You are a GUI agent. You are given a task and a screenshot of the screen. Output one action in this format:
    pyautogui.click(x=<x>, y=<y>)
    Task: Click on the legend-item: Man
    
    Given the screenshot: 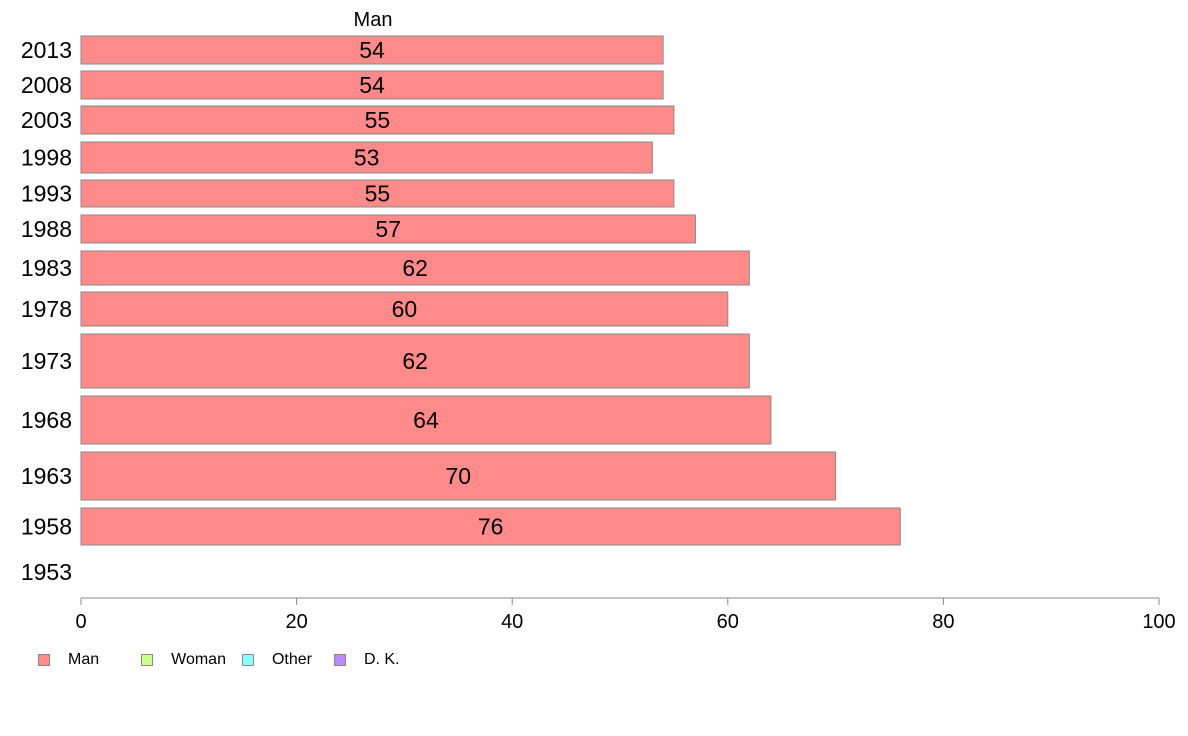 What is the action you would take?
    pyautogui.click(x=68, y=660)
    